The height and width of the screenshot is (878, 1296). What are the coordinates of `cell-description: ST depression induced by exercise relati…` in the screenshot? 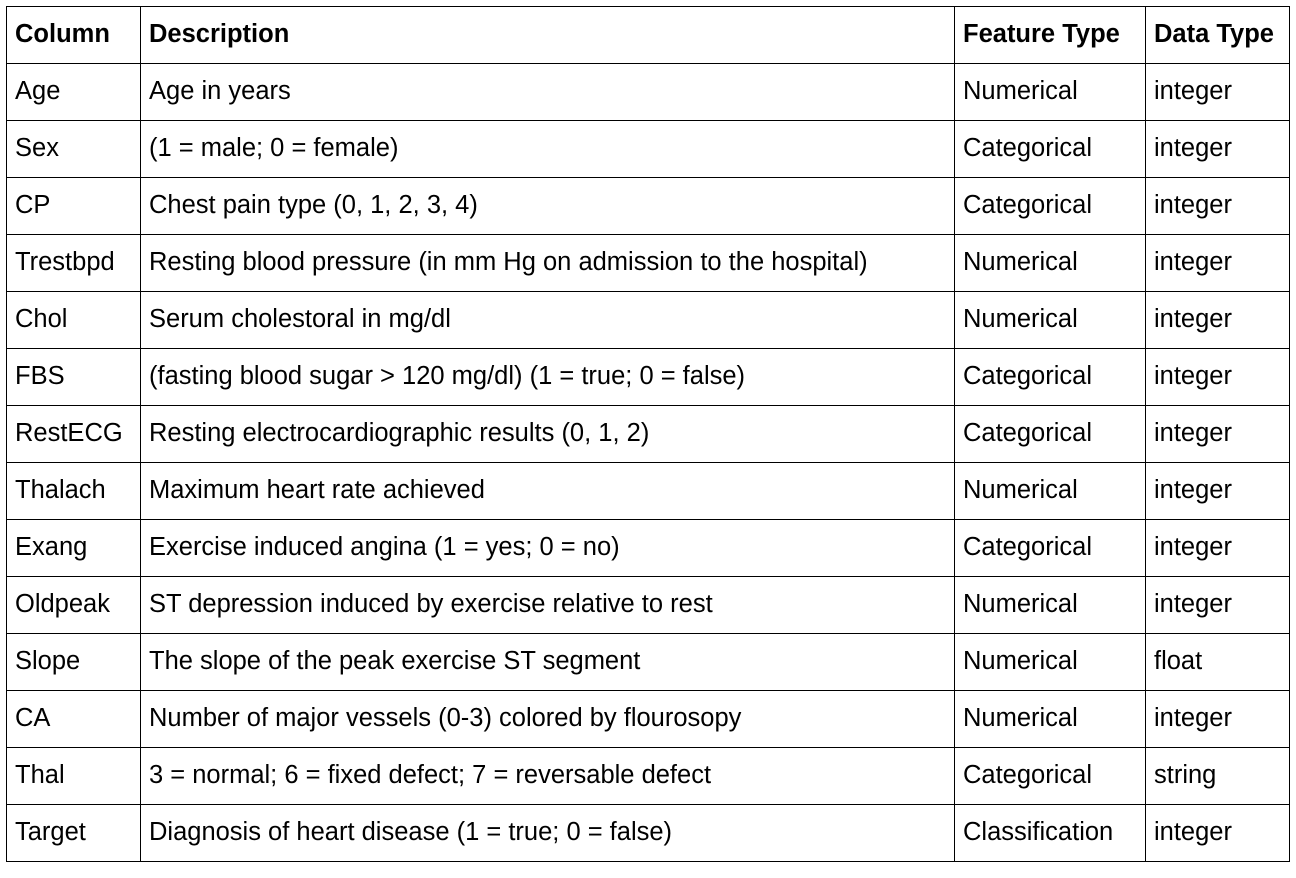 It's located at (547, 605).